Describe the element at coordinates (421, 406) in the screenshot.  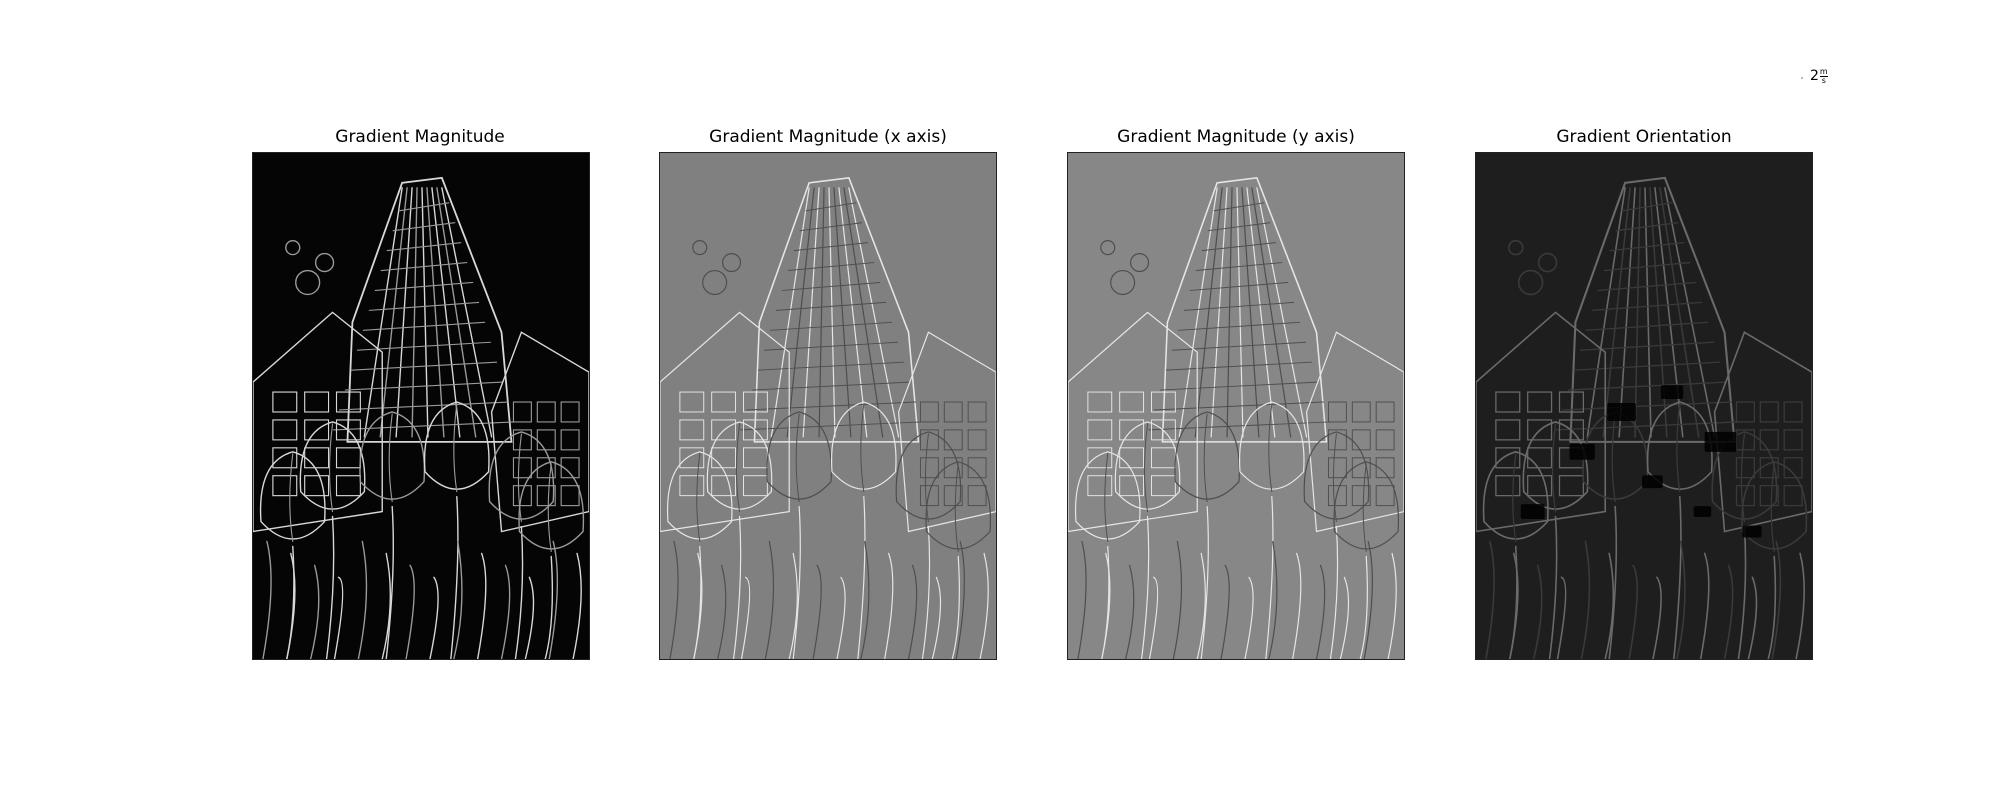
I see `image-gradient-magnitude` at that location.